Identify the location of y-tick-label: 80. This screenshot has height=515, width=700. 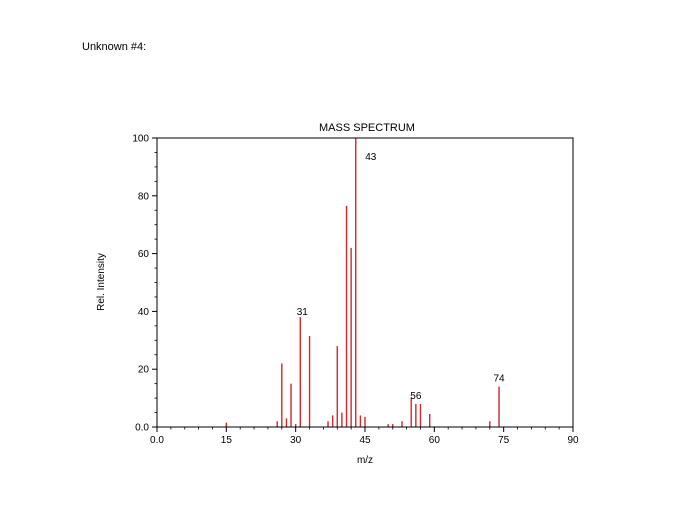
(144, 196).